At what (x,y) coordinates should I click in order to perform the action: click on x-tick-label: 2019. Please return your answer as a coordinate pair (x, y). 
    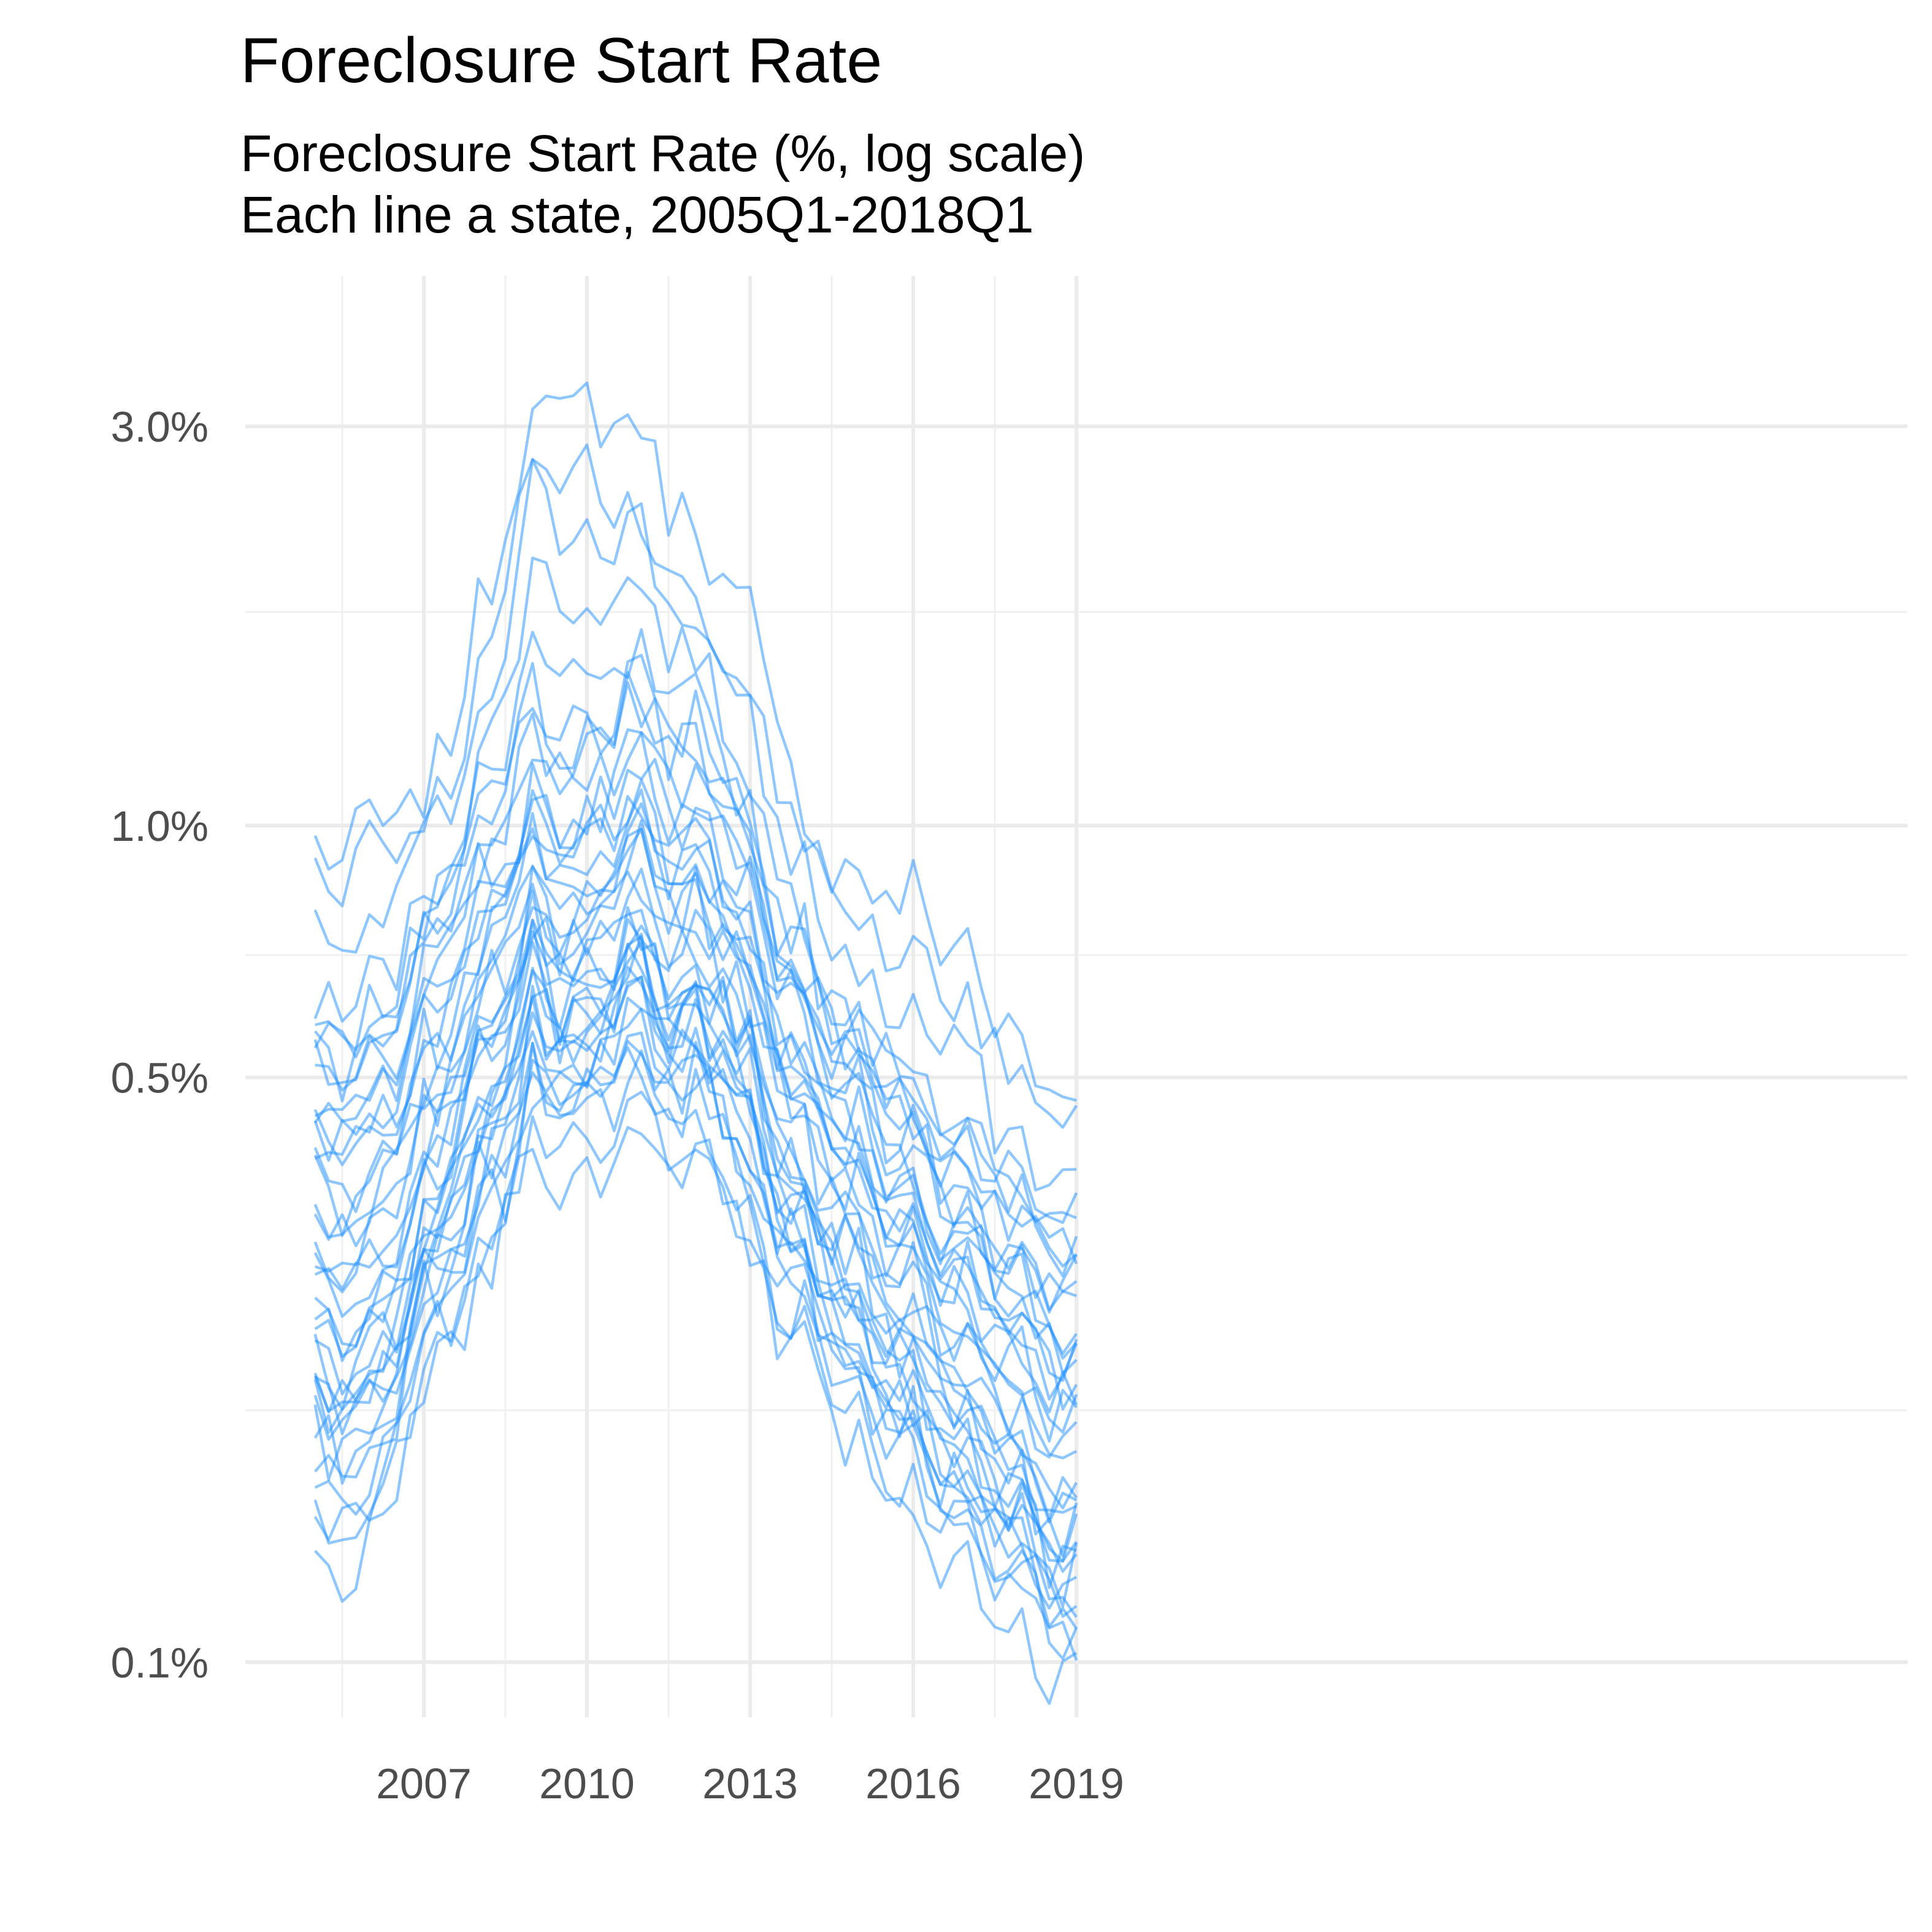
    Looking at the image, I should click on (1076, 1783).